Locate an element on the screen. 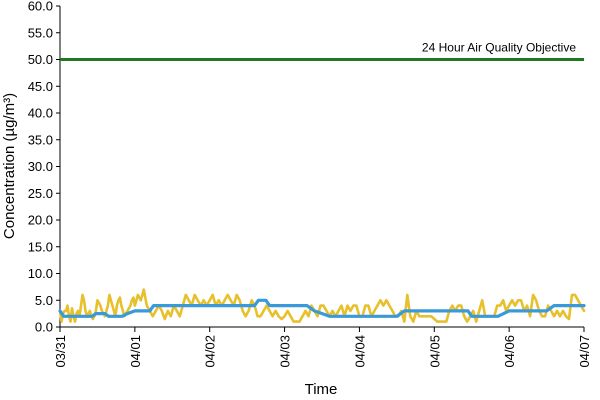 The width and height of the screenshot is (600, 400). y-tick-label: 60.0 is located at coordinates (40, 7).